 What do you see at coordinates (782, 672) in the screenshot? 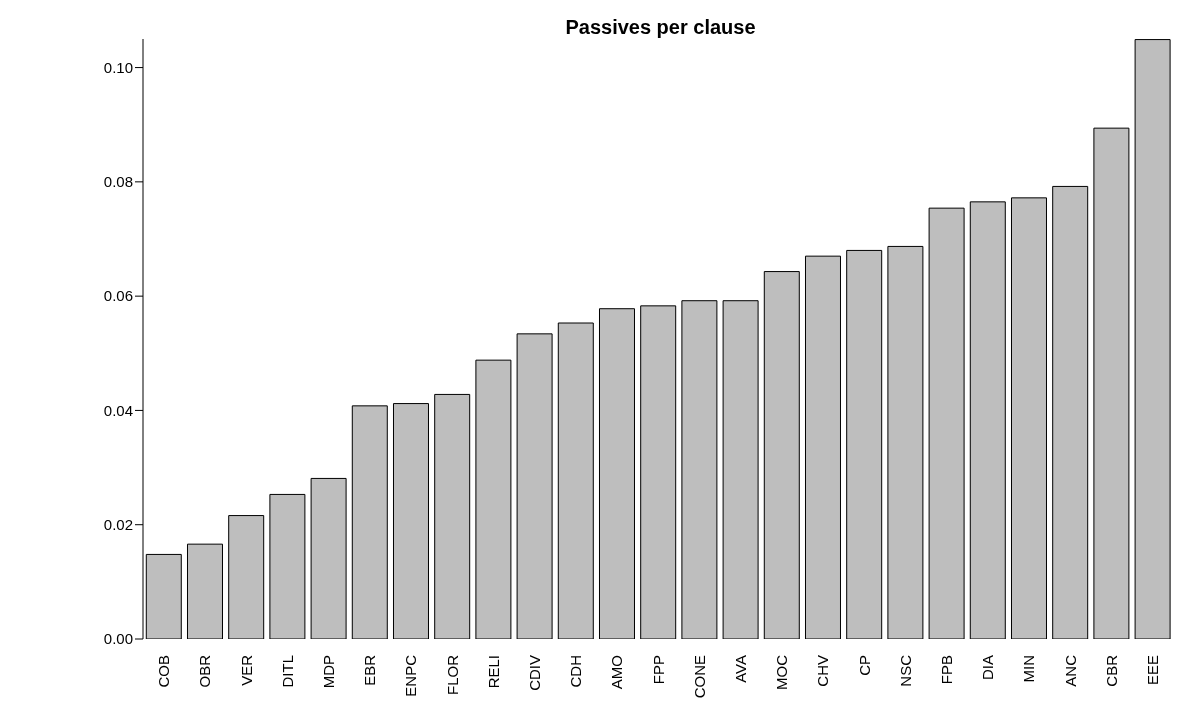
I see `x-tick-label: MOC` at bounding box center [782, 672].